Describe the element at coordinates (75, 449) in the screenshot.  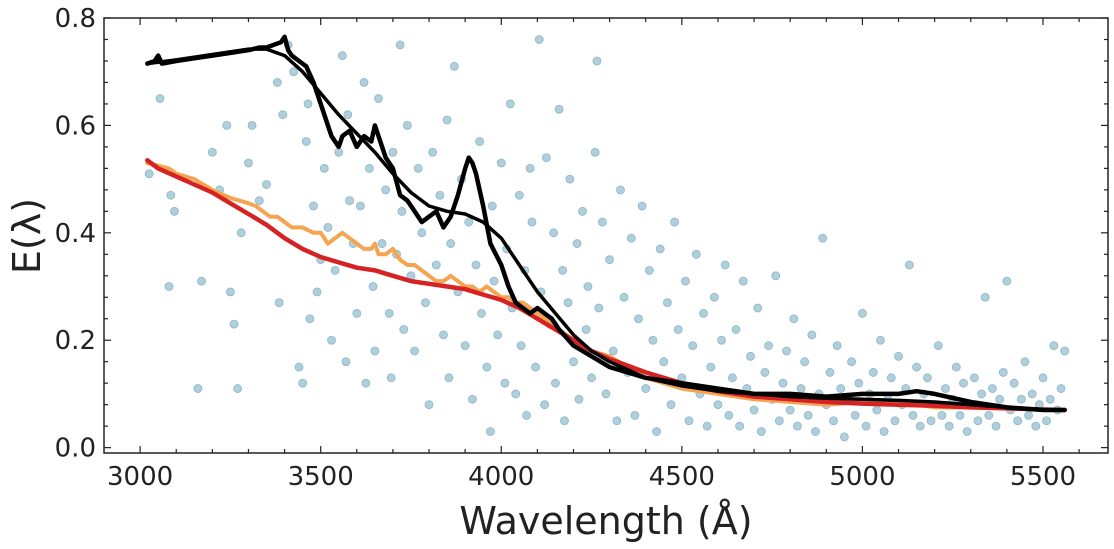
I see `y-tick-label: 0.0` at that location.